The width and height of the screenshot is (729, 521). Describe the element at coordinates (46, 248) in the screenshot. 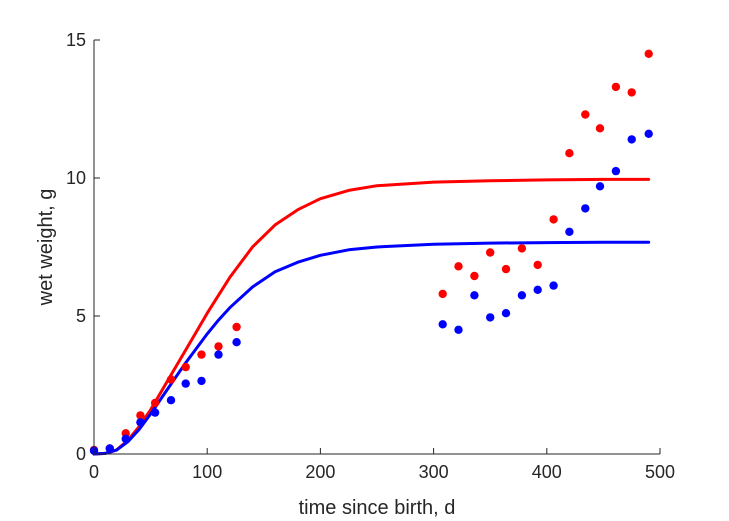

I see `y-axis-title: wet weight, g` at that location.